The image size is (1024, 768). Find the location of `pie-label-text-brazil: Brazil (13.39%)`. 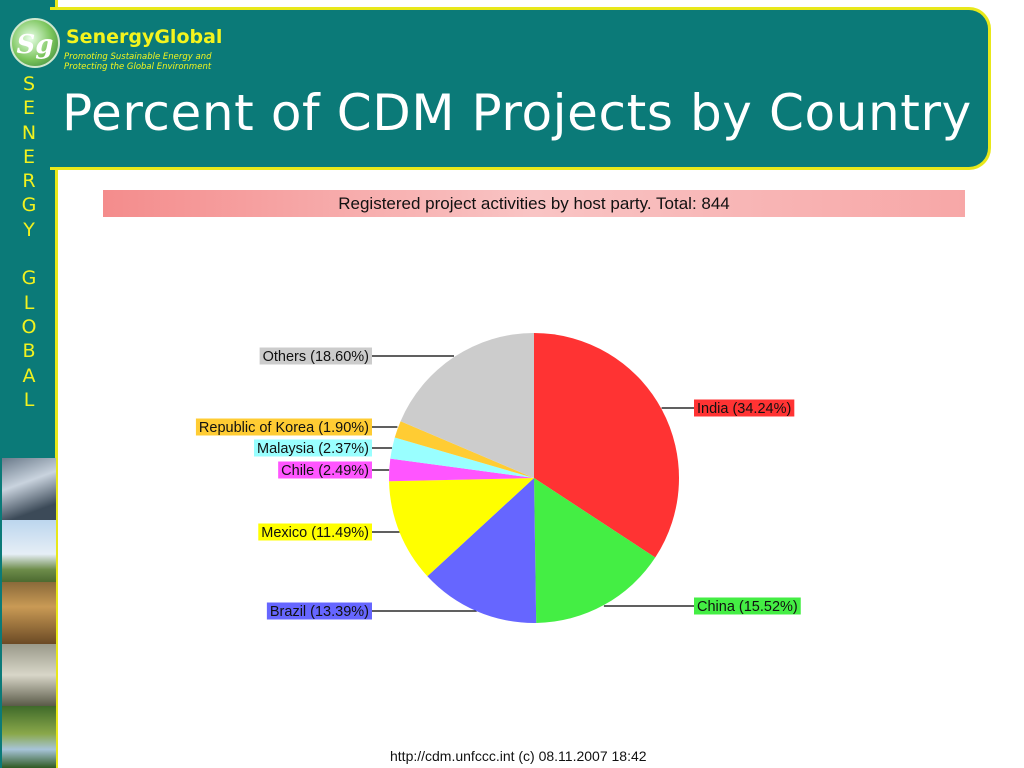

pie-label-text-brazil: Brazil (13.39%) is located at coordinates (319, 612).